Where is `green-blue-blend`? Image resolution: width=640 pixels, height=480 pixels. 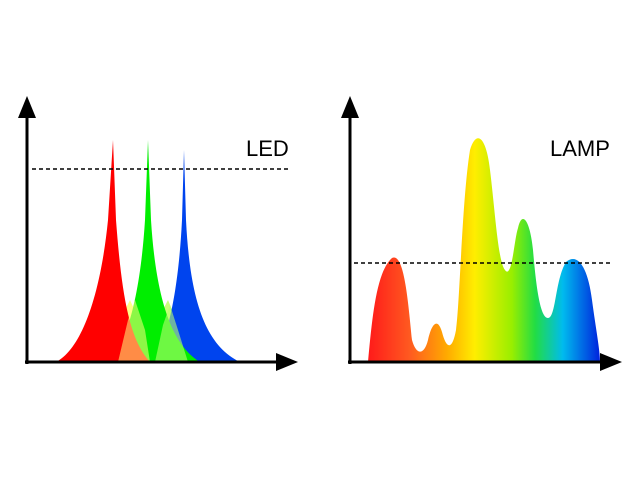
green-blue-blend is located at coordinates (171, 333).